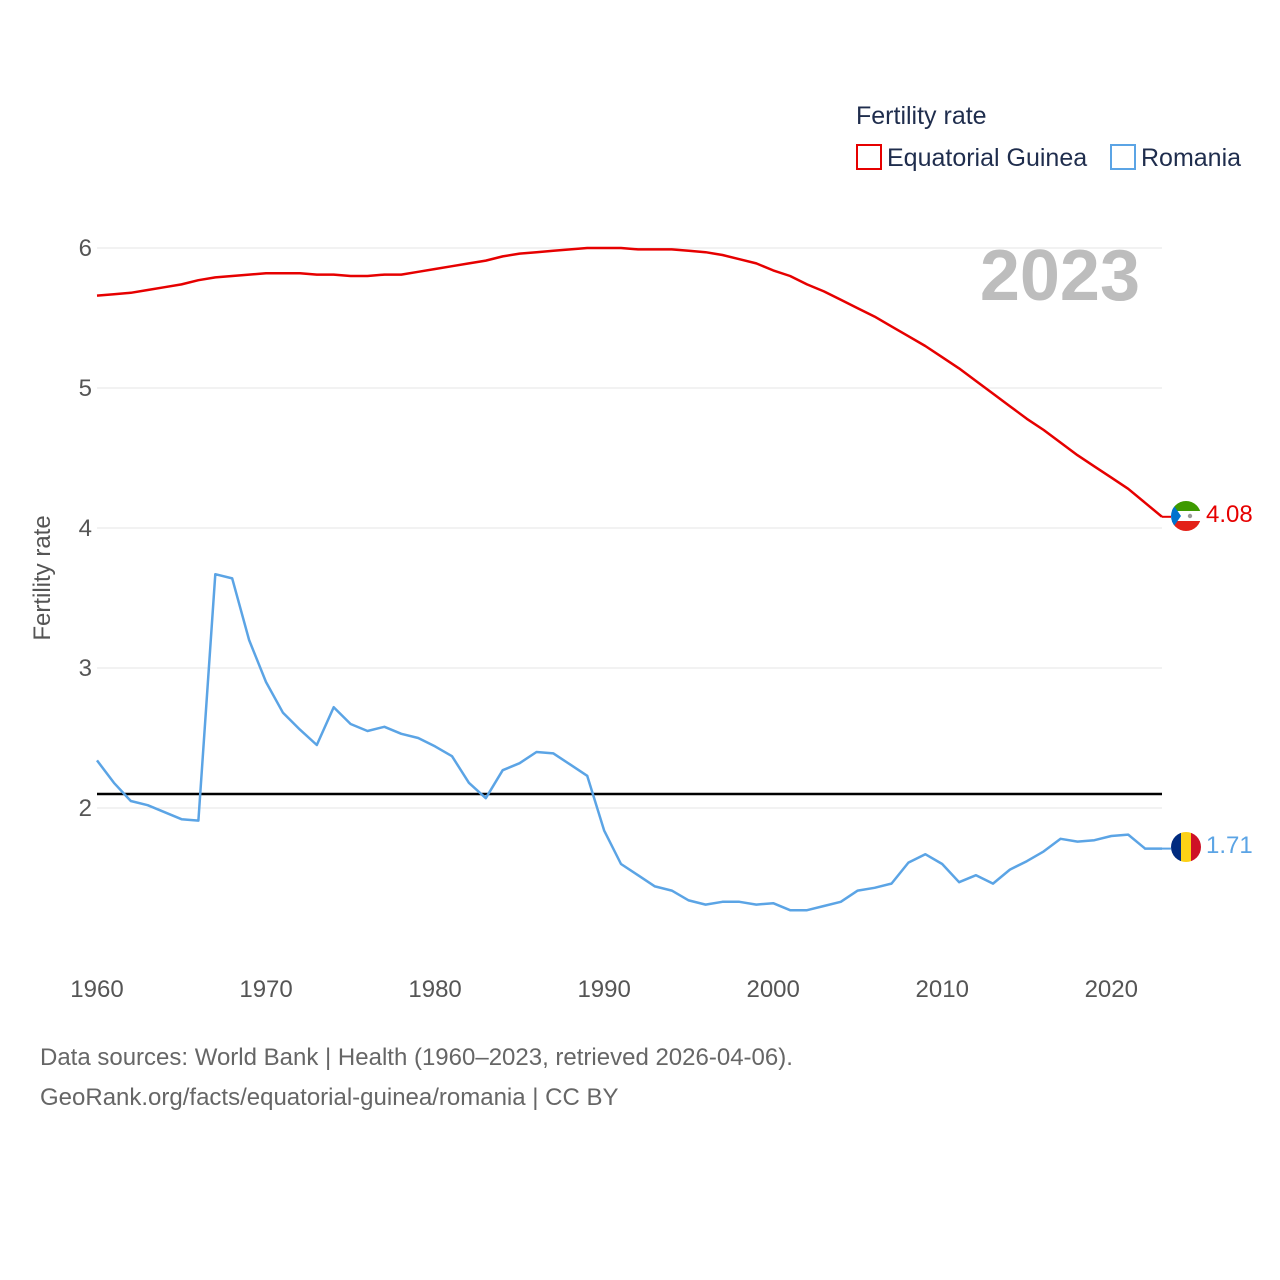  What do you see at coordinates (85, 668) in the screenshot?
I see `y-tick-label: 3` at bounding box center [85, 668].